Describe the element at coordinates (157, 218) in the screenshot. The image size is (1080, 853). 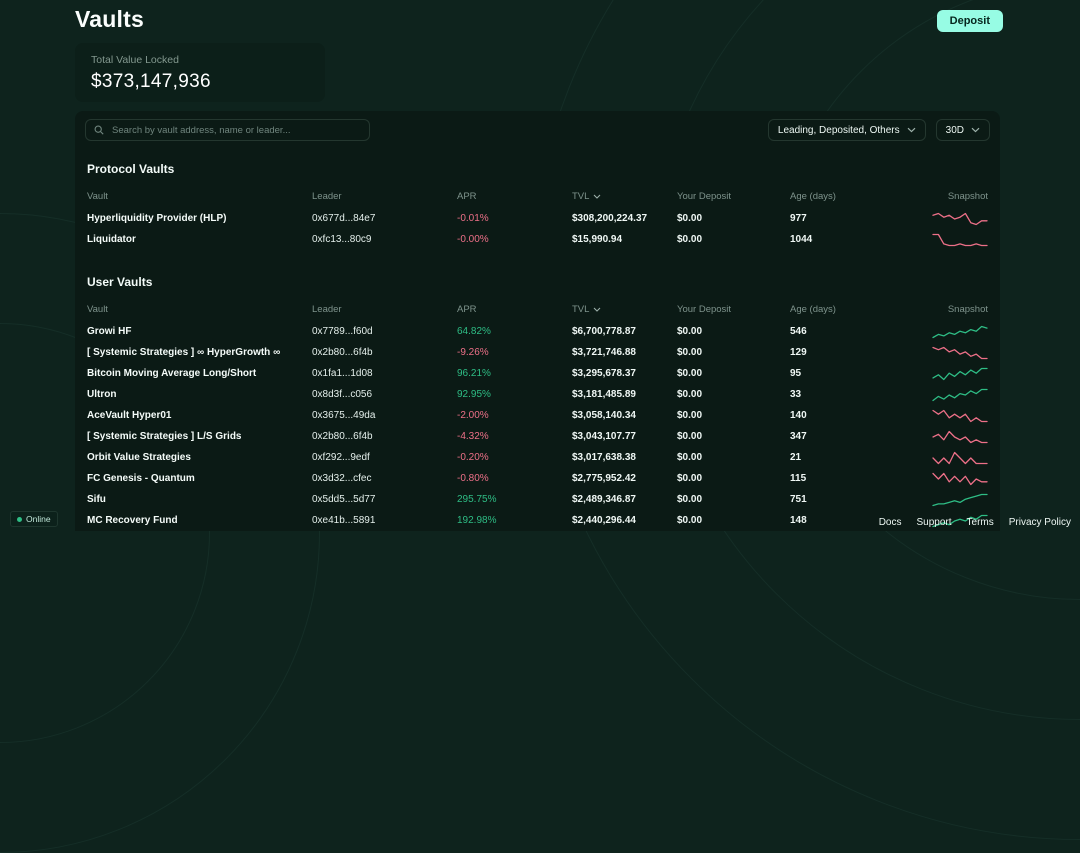
I see `vault-name: Hyperliquidity Provider (HLP)` at that location.